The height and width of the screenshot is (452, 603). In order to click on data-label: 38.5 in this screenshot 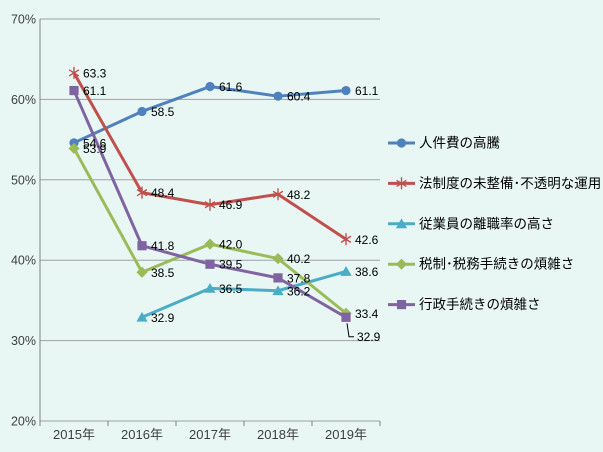, I will do `click(163, 273)`.